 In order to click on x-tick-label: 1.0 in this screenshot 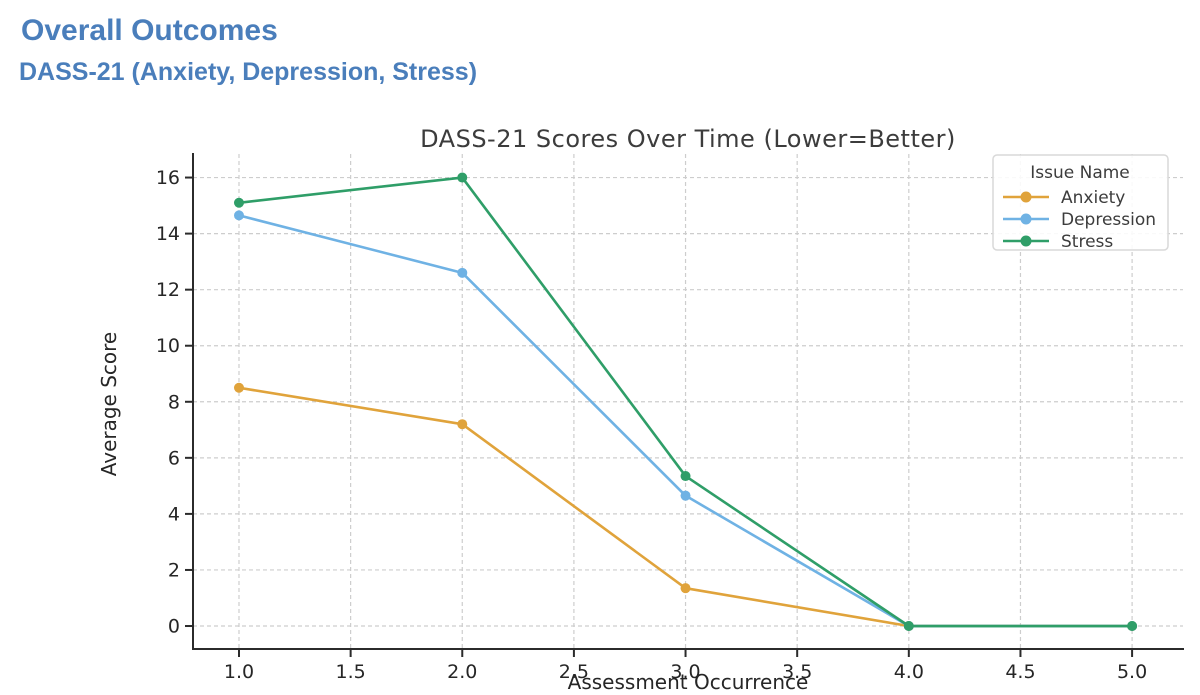, I will do `click(239, 672)`.